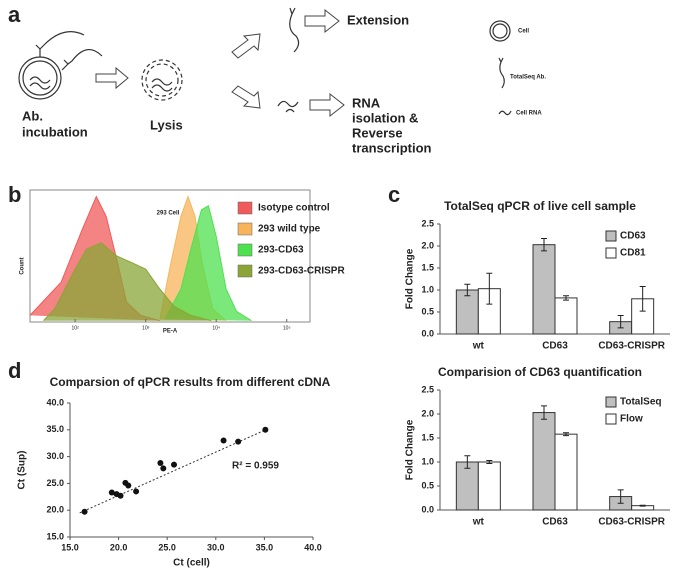 The image size is (685, 568). I want to click on lysed-cell-icon, so click(162, 80).